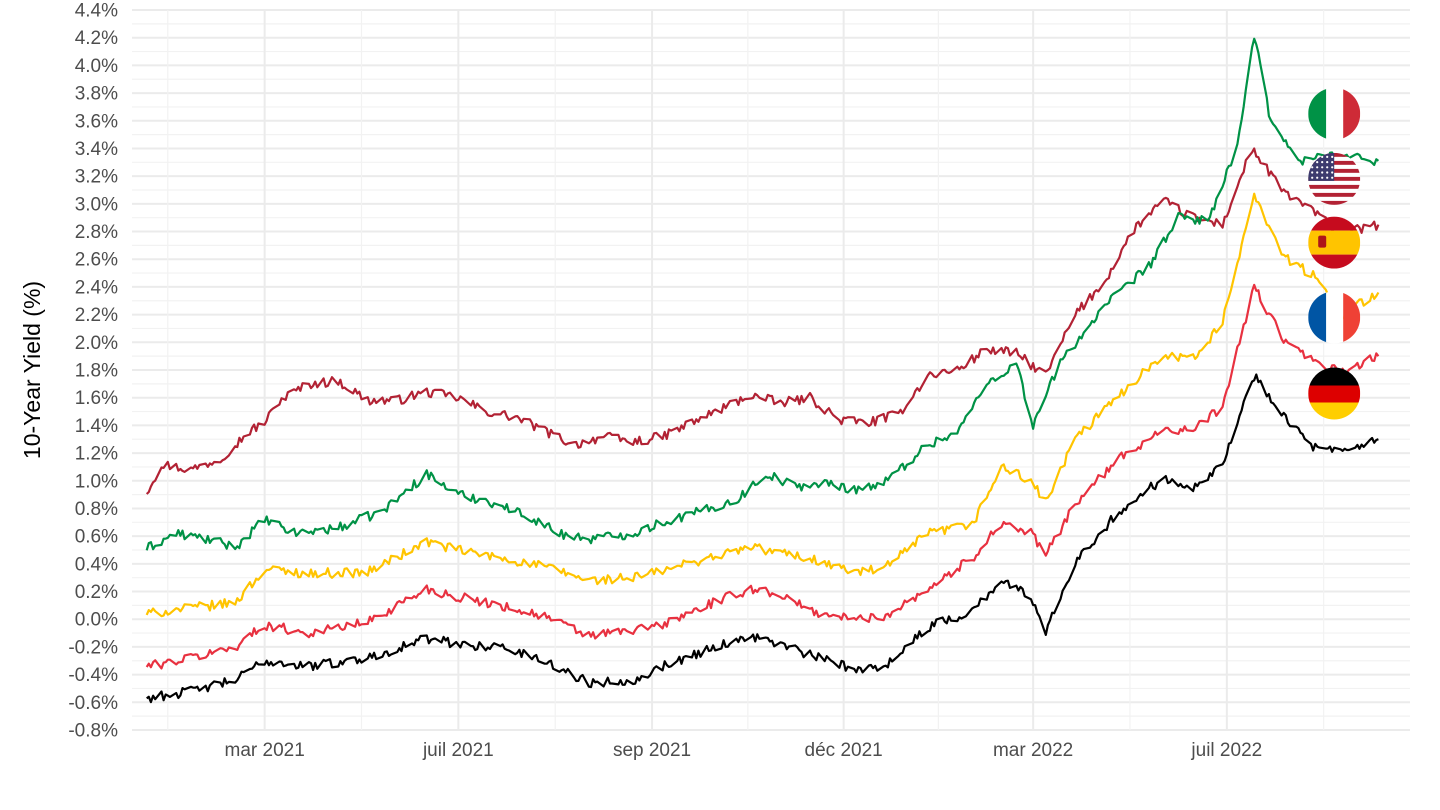  I want to click on y-tick-label: 1.4%, so click(96, 426).